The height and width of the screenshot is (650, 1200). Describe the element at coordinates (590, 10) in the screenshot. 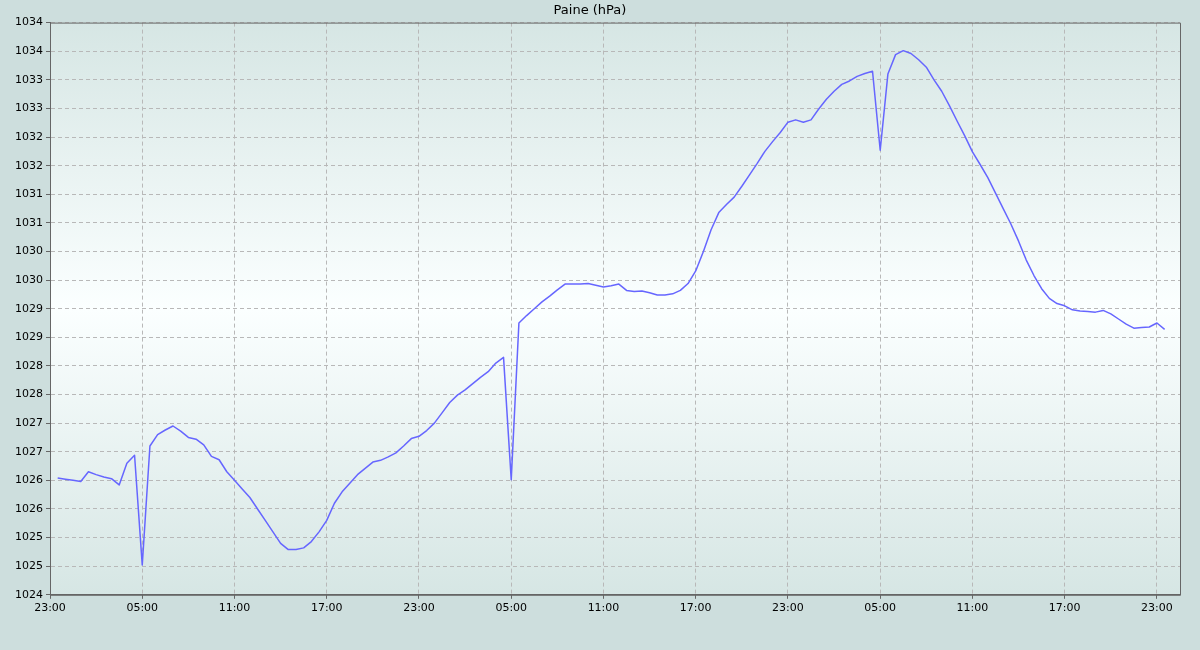

I see `chart-title: Paine (hPa)` at that location.